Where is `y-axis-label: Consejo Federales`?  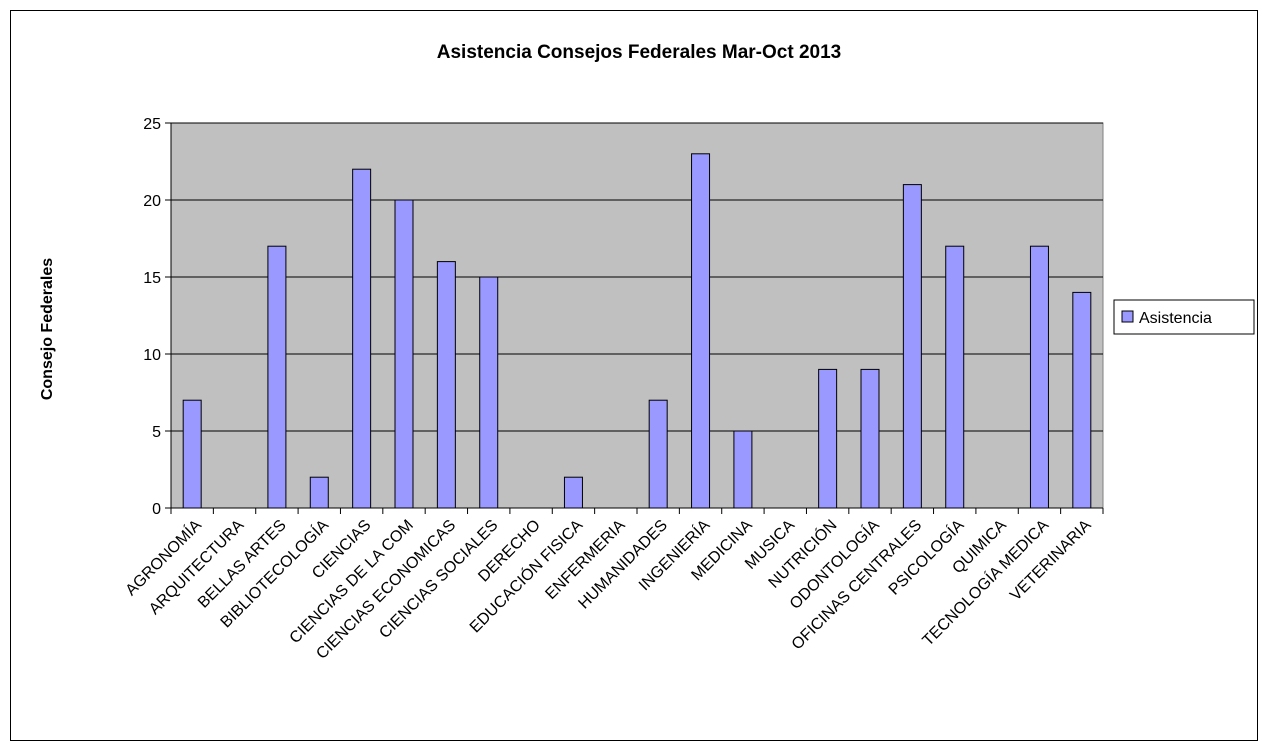
y-axis-label: Consejo Federales is located at coordinates (47, 329).